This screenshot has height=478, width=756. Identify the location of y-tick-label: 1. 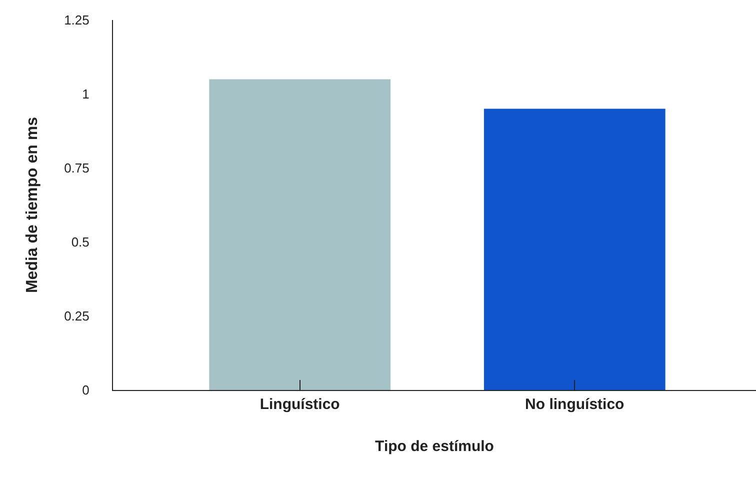
(86, 94).